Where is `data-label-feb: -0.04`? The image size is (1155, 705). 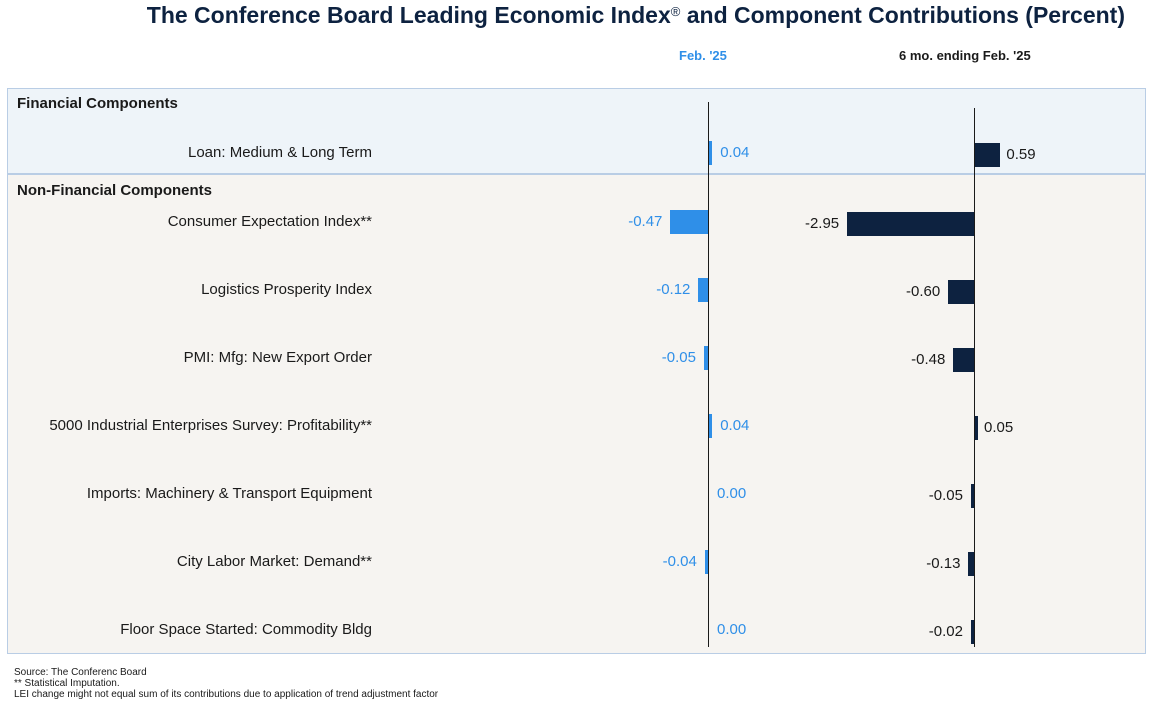 data-label-feb: -0.04 is located at coordinates (679, 561).